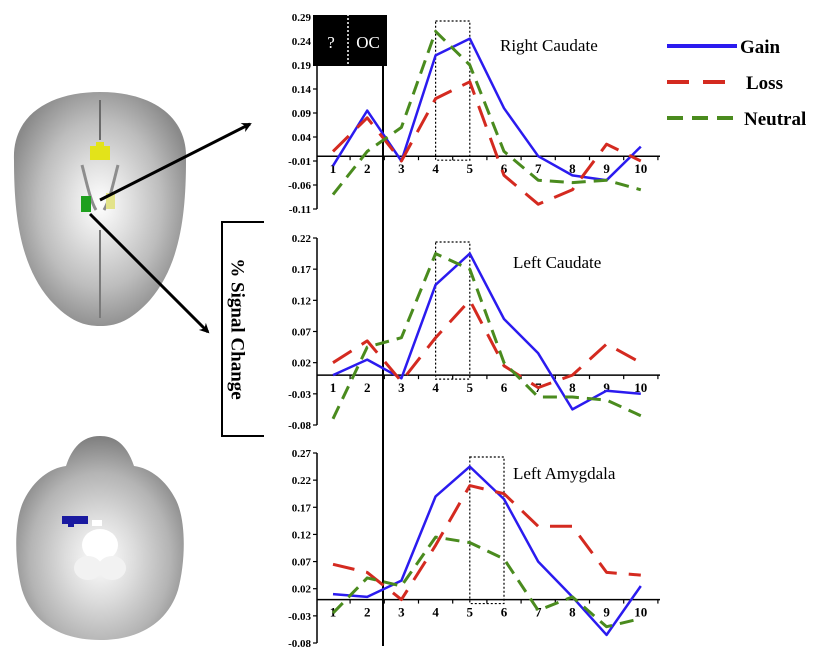 The width and height of the screenshot is (826, 648). I want to click on right-caudate-cluster, so click(110, 201).